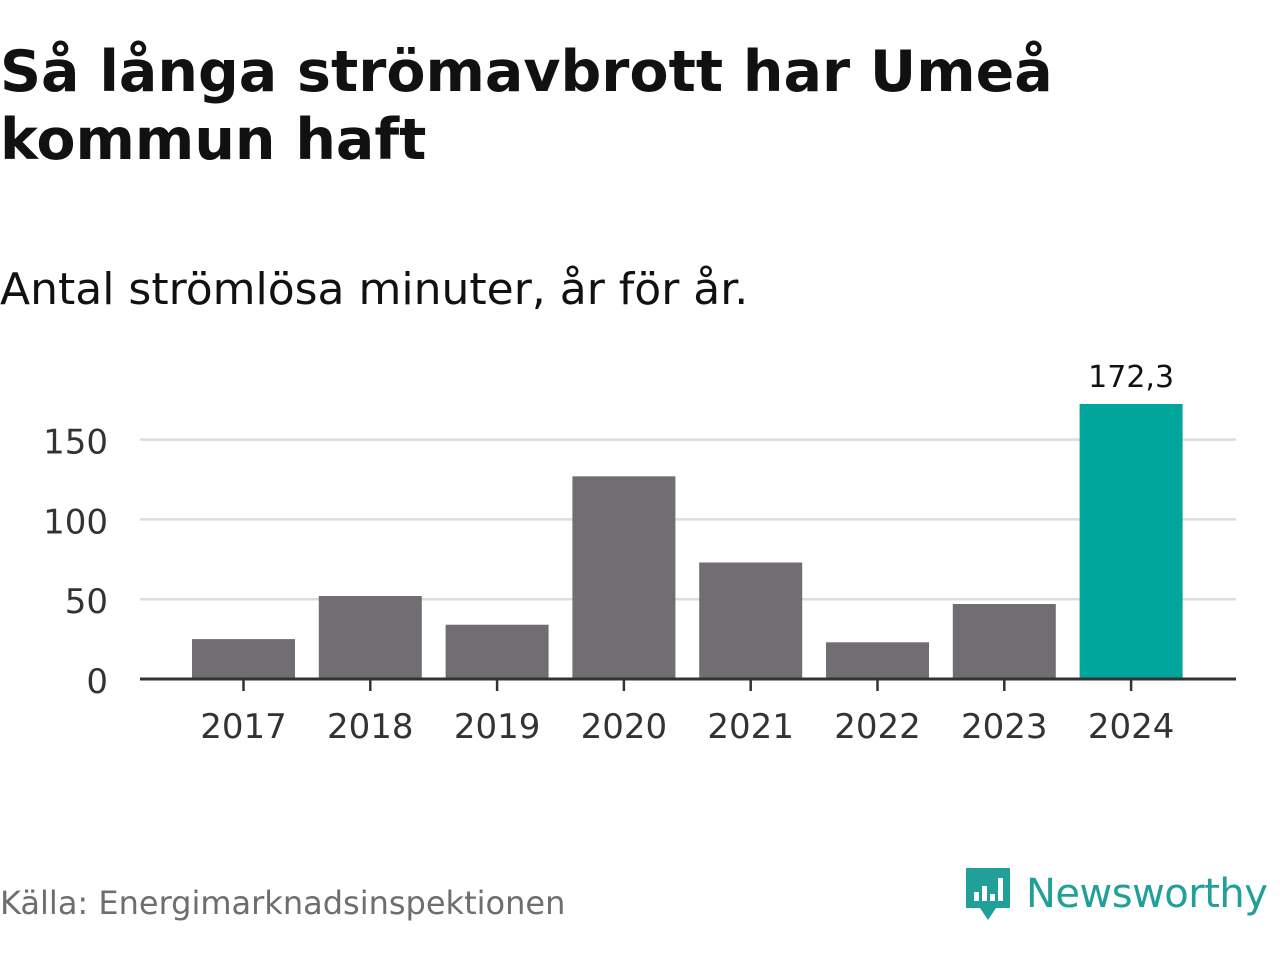  I want to click on x-tick-label: 2017, so click(243, 723).